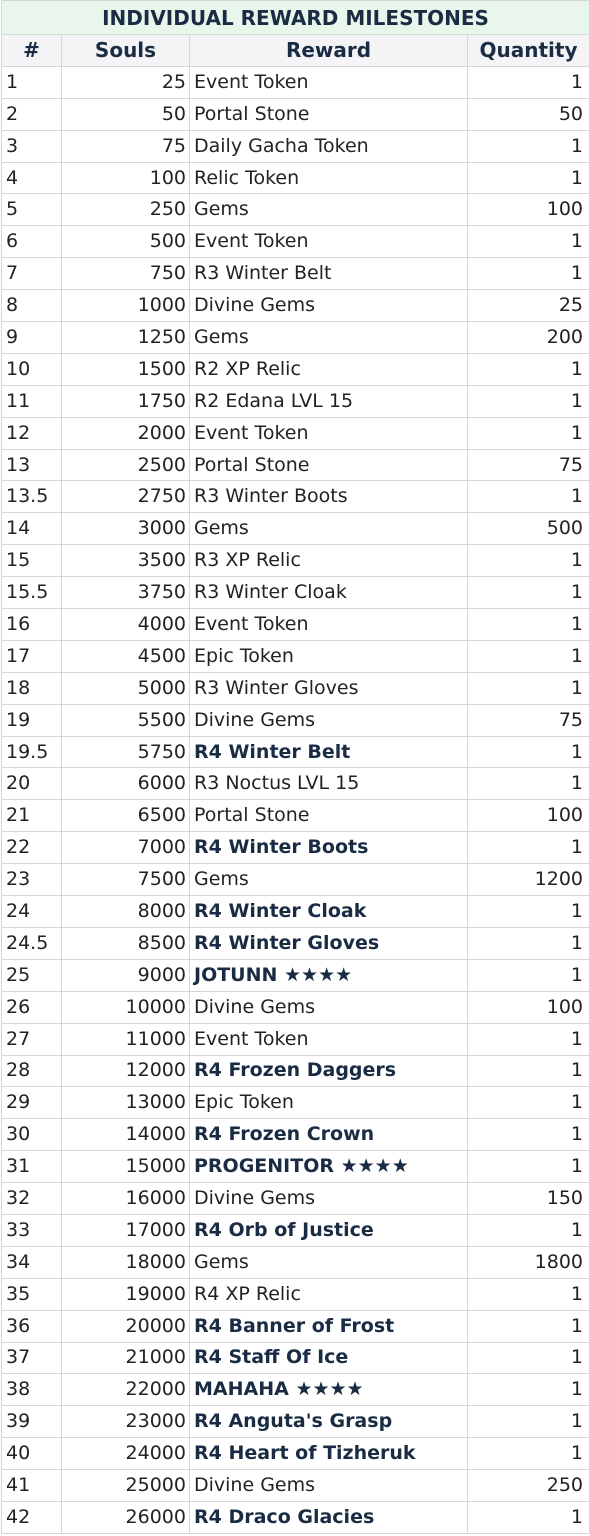 Image resolution: width=590 pixels, height=1536 pixels. What do you see at coordinates (31, 1007) in the screenshot?
I see `milestone-number: 26` at bounding box center [31, 1007].